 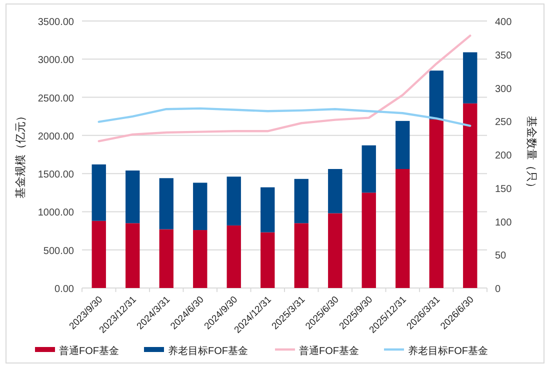 I want to click on y-tick-label: 1000.00, so click(x=56, y=213).